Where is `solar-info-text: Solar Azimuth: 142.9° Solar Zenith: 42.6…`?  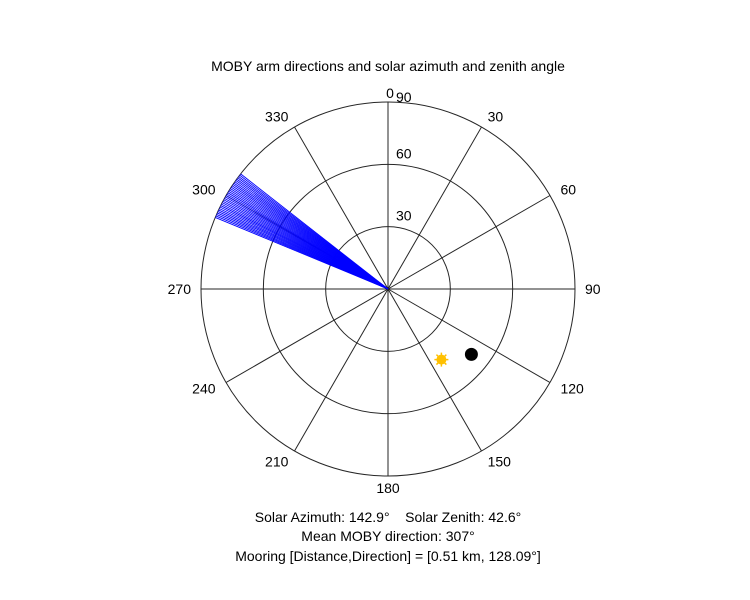 solar-info-text: Solar Azimuth: 142.9° Solar Zenith: 42.6… is located at coordinates (388, 517).